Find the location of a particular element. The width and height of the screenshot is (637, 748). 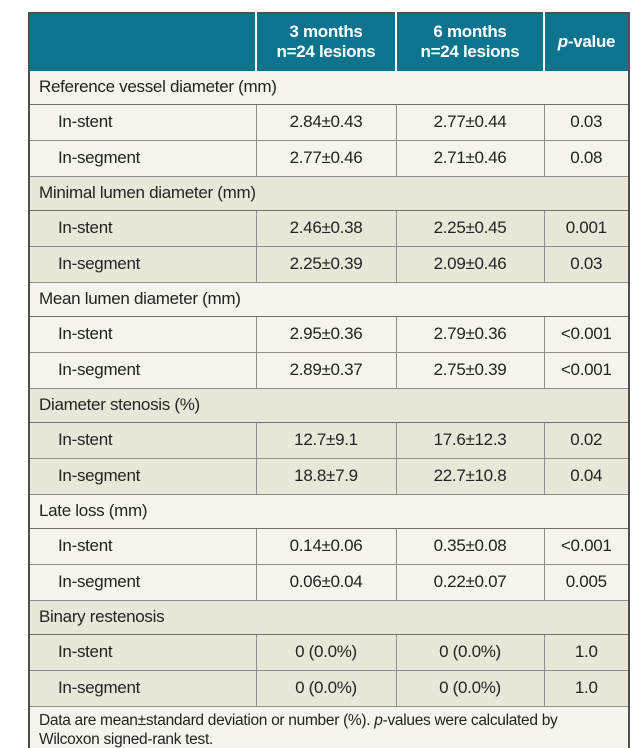

section-title: Late loss (mm) is located at coordinates (329, 511).